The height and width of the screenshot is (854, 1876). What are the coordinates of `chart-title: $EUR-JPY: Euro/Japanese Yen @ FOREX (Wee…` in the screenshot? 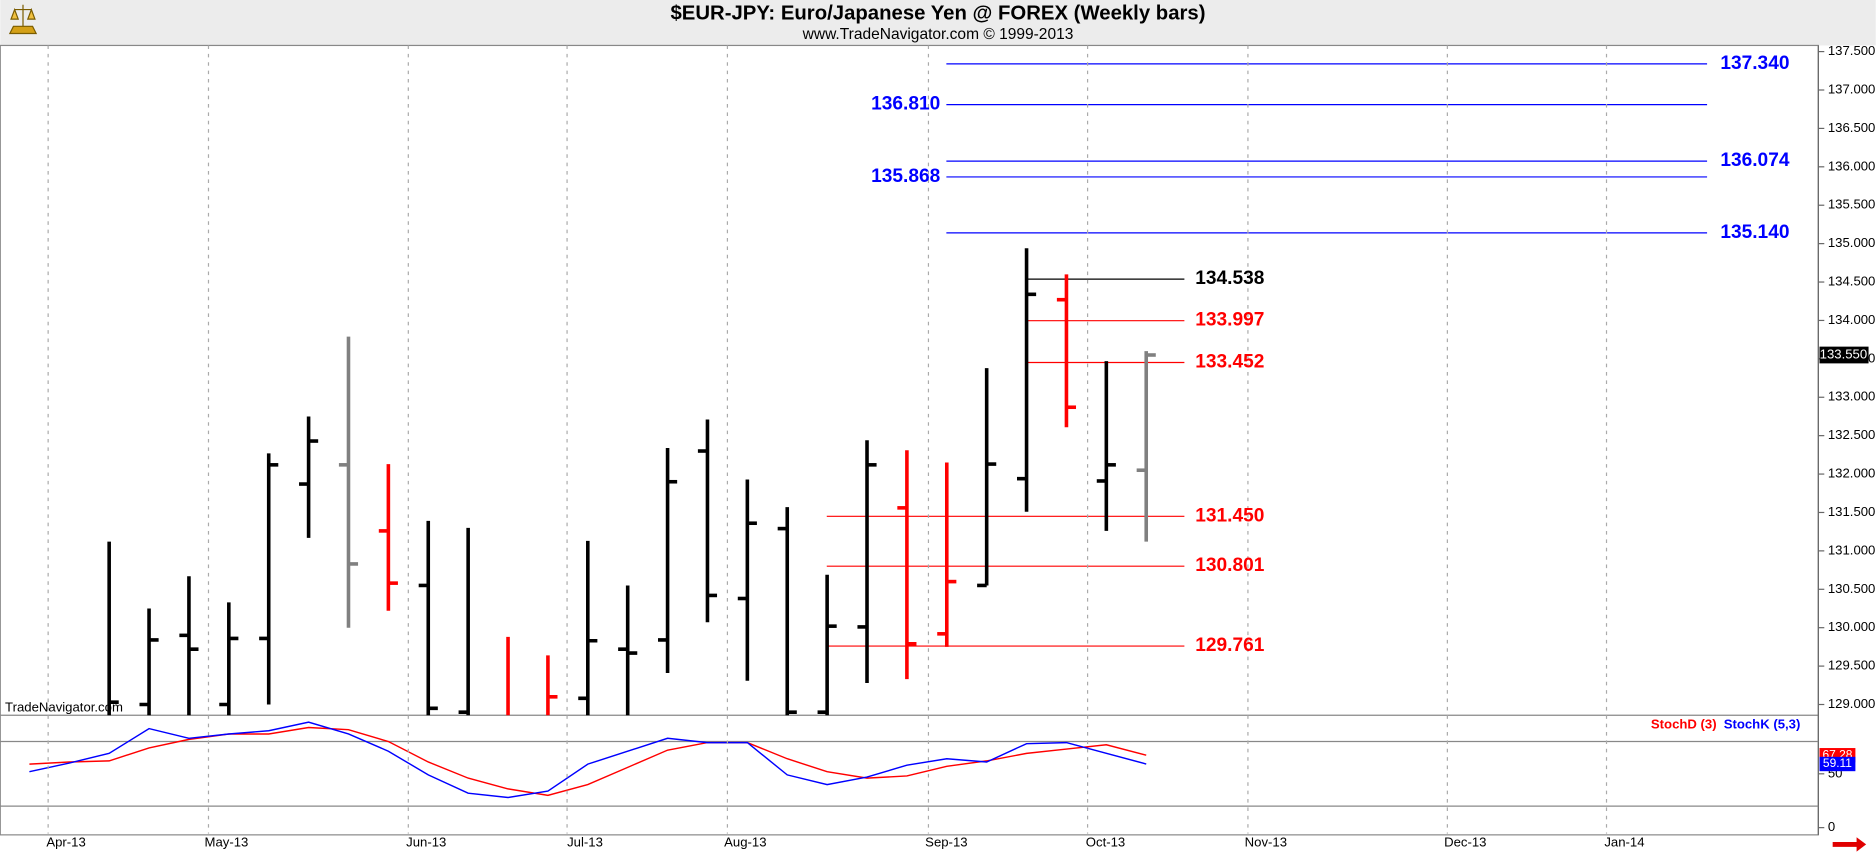 It's located at (938, 14).